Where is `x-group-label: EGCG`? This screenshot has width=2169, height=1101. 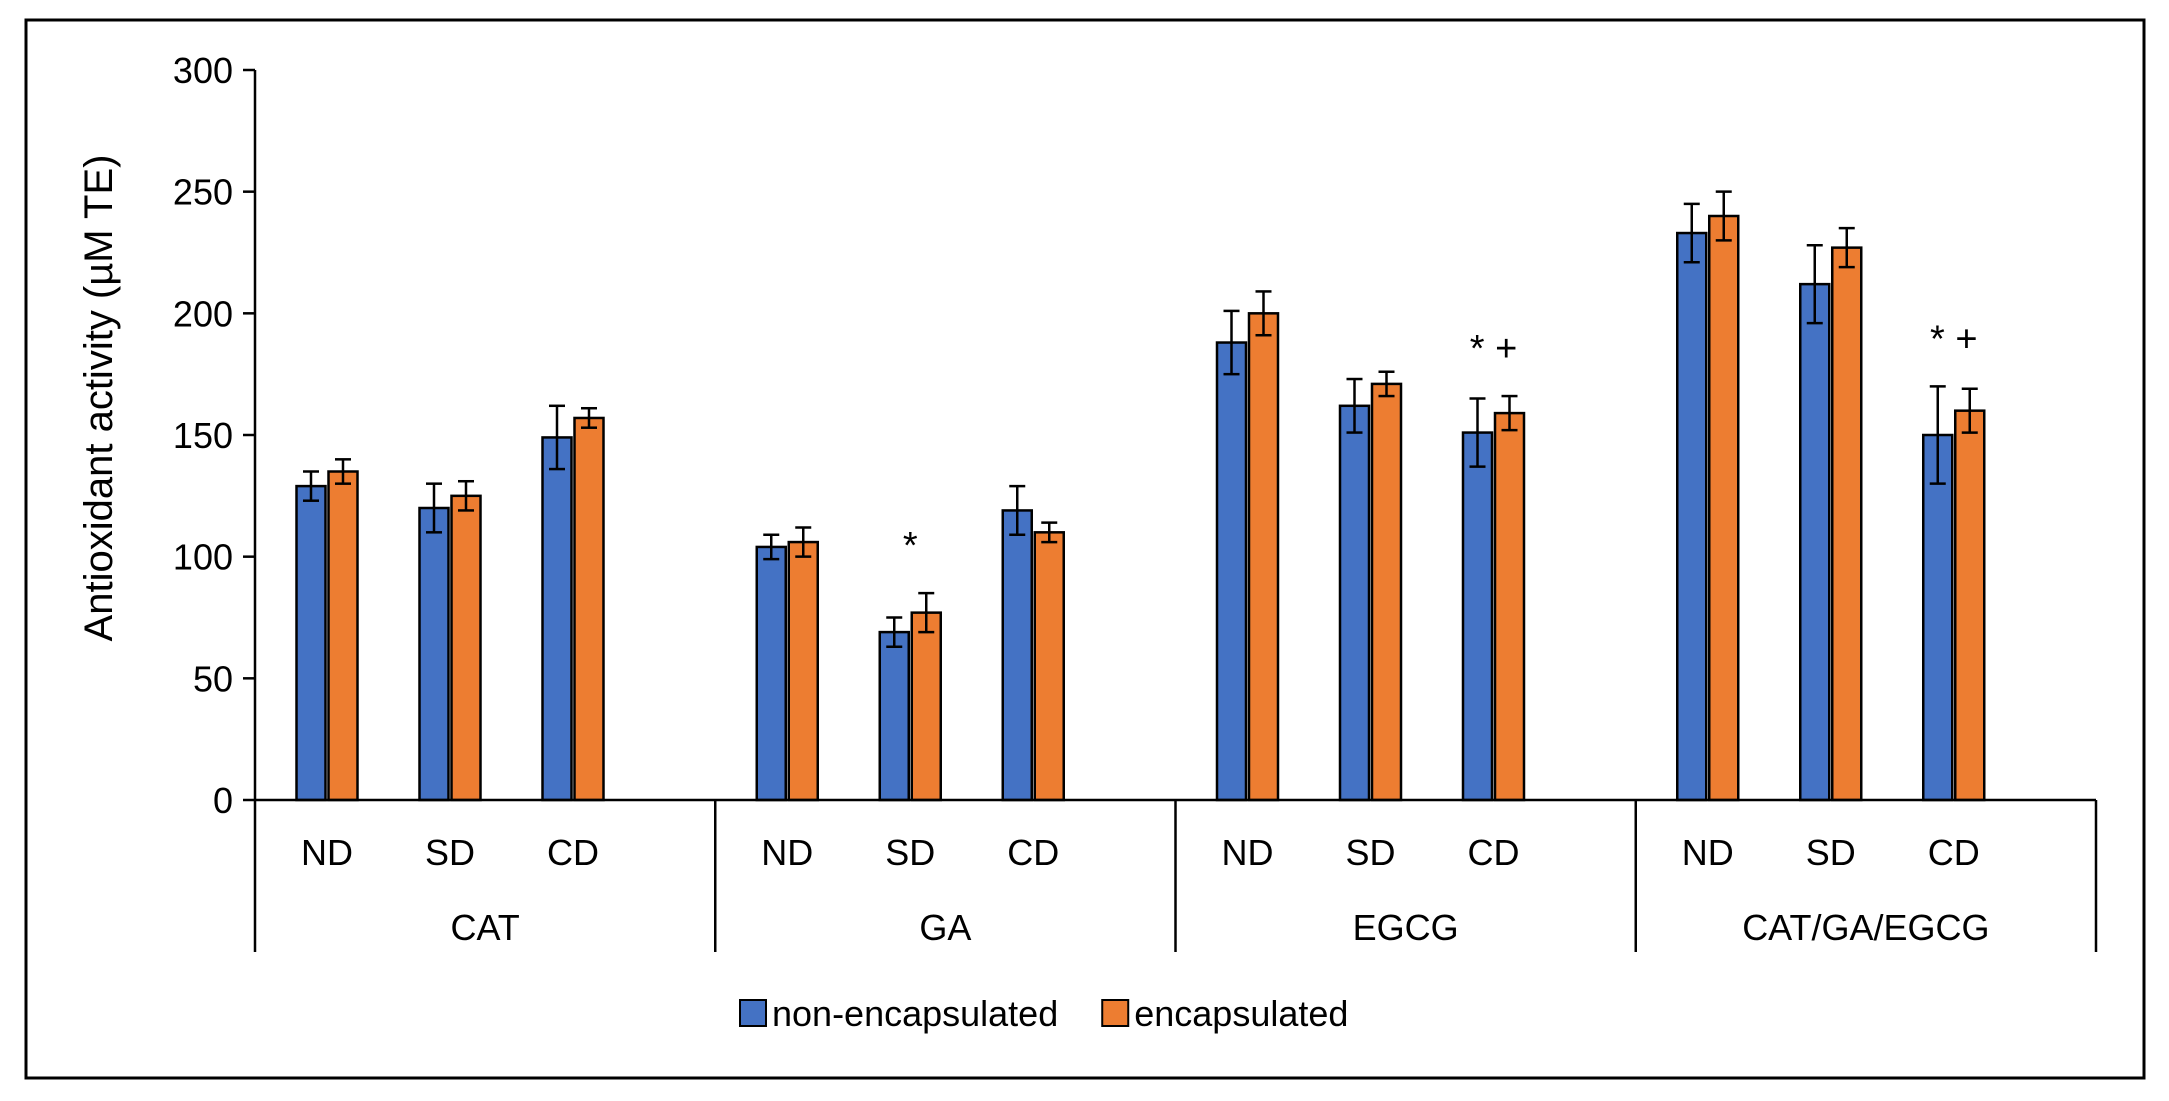 x-group-label: EGCG is located at coordinates (1406, 927).